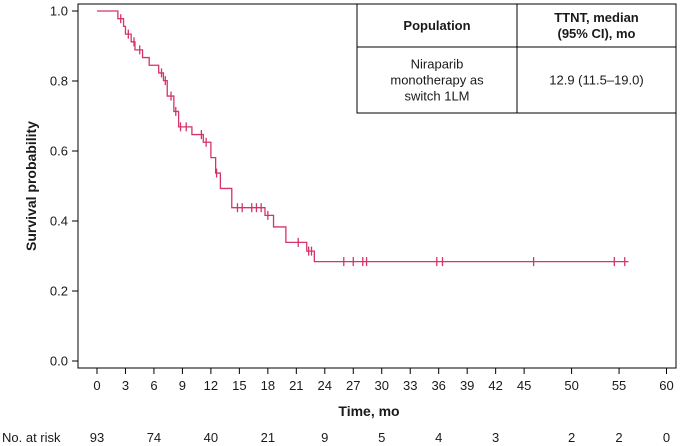 The height and width of the screenshot is (446, 685). Describe the element at coordinates (437, 64) in the screenshot. I see `table-cell-text: Niraparib` at that location.